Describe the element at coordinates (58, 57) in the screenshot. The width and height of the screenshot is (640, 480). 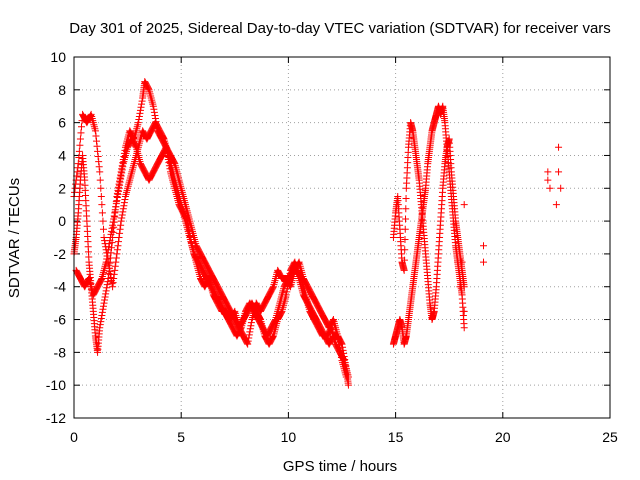
I see `y-tick-label: 10` at that location.